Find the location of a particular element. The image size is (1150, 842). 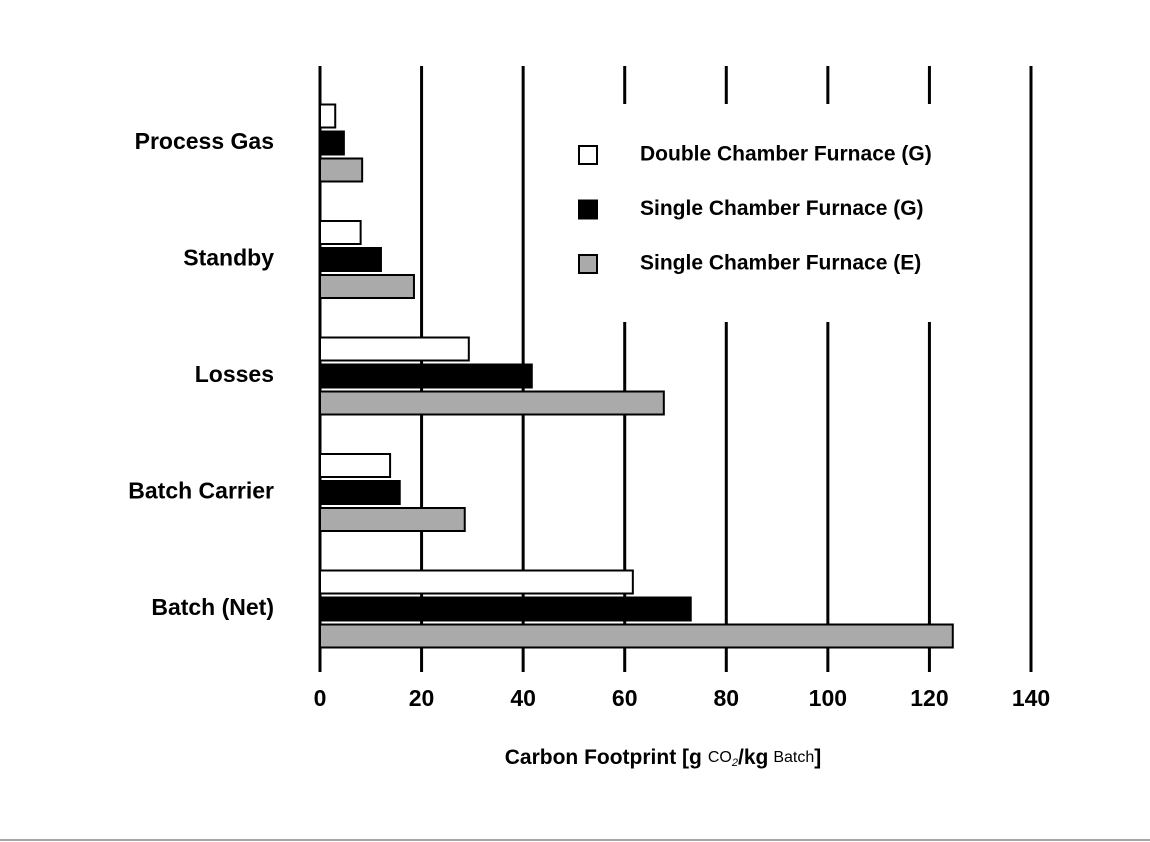

x-tick-label: 80 is located at coordinates (726, 698).